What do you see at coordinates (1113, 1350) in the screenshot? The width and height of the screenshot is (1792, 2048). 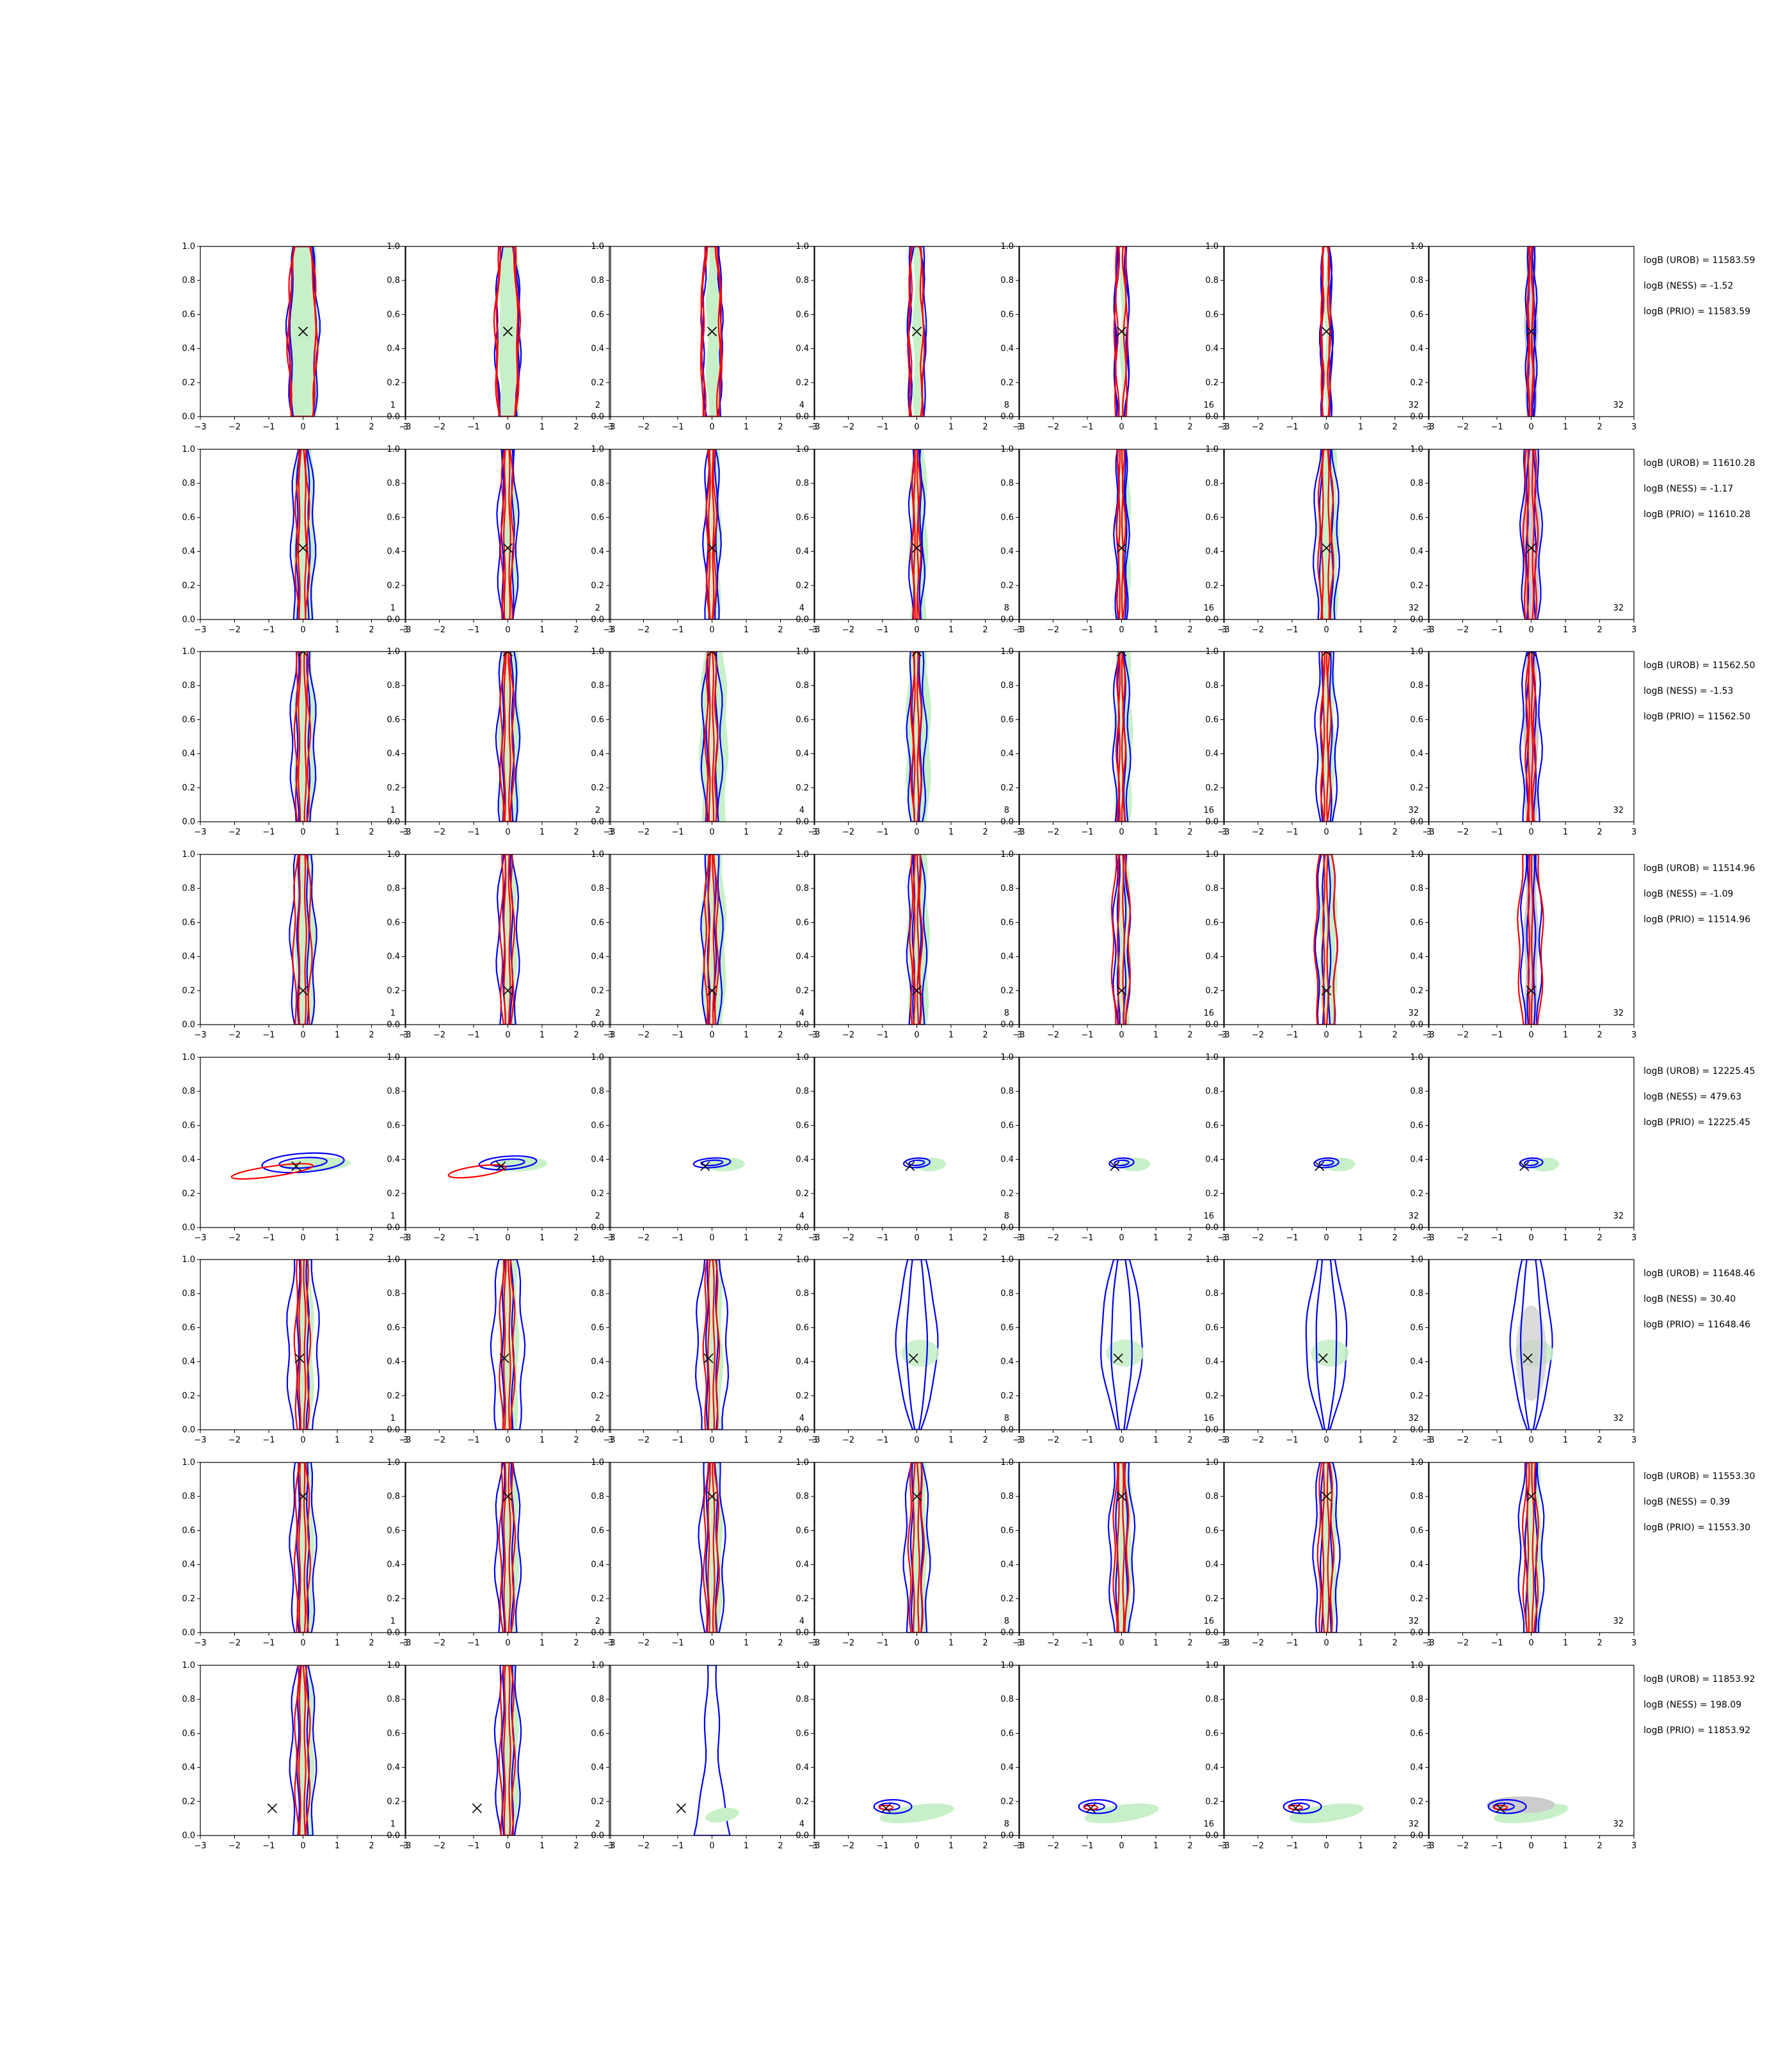 I see `panel-r6-c5: −3 −2 −1 0 1 2 30.00.20.40.60.81.016` at bounding box center [1113, 1350].